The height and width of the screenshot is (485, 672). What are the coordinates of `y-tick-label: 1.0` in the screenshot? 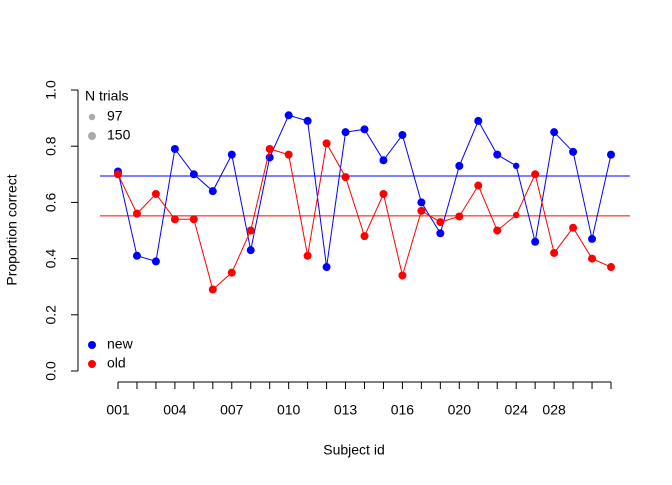 It's located at (51, 90).